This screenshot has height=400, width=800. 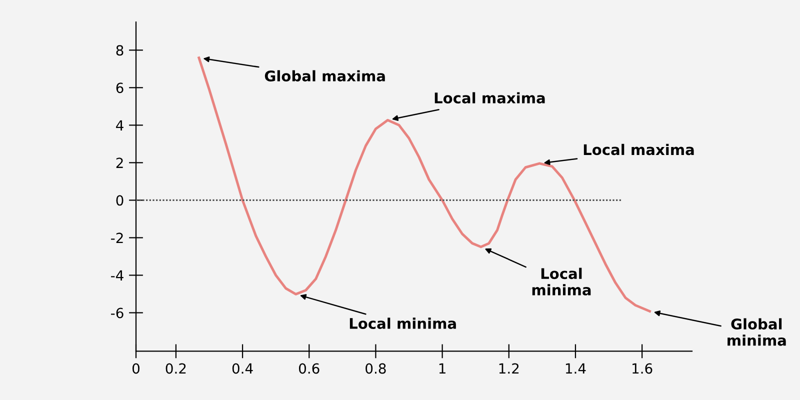 I want to click on x-tick-label: 1.6, so click(x=642, y=368).